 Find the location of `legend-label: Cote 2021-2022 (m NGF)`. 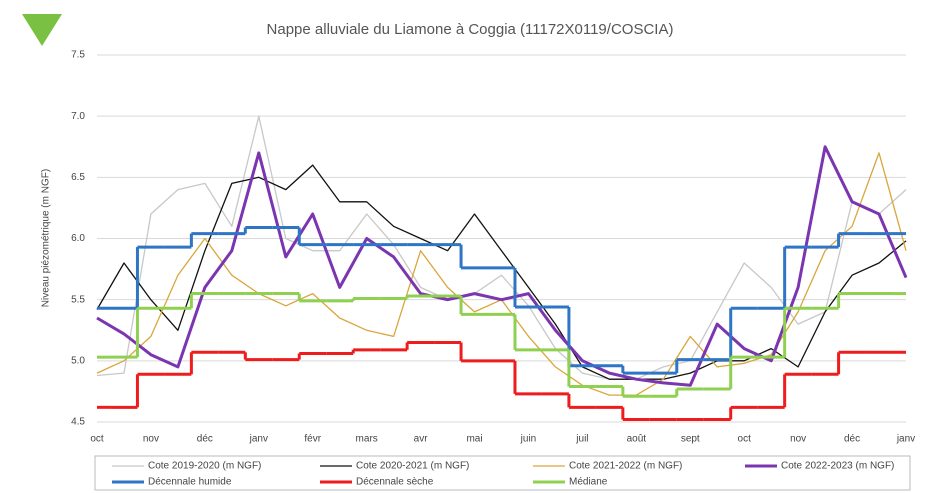

legend-label: Cote 2021-2022 (m NGF) is located at coordinates (625, 466).